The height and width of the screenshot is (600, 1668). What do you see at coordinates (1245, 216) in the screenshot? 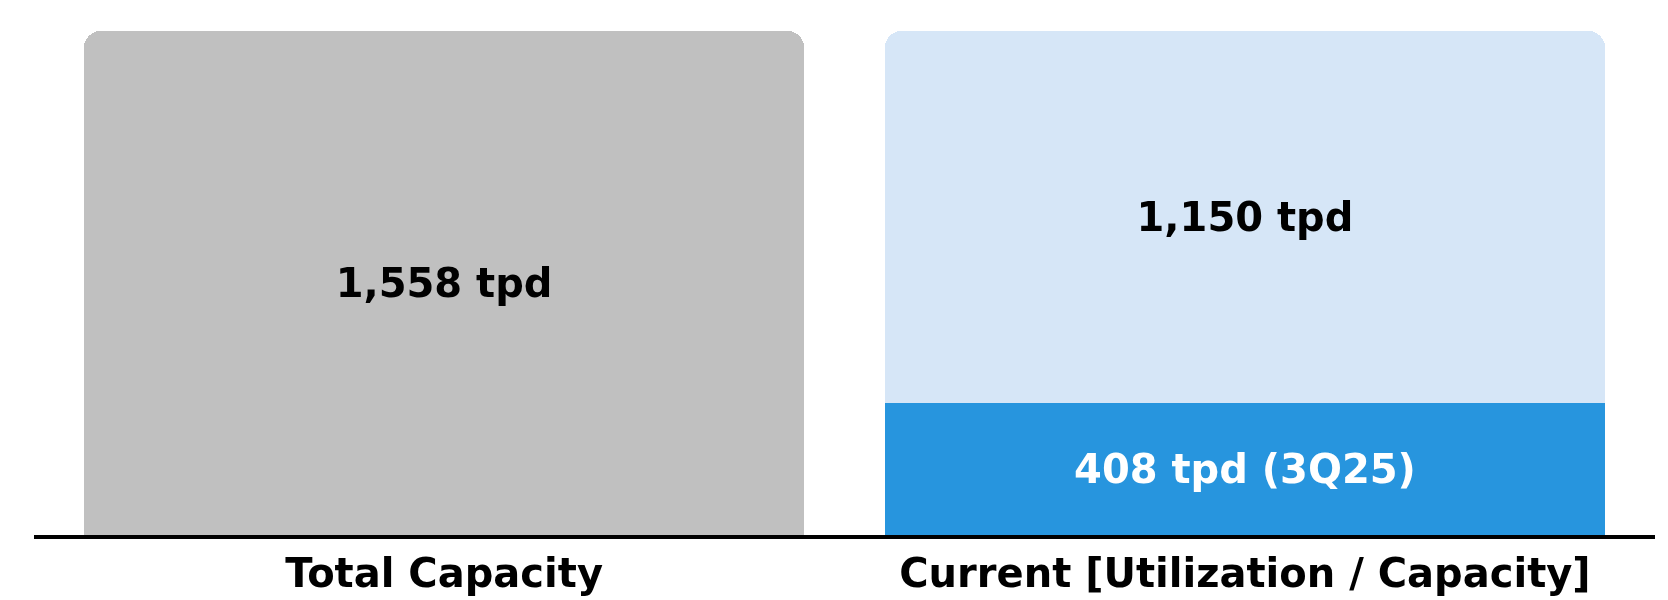
I see `data-label: 1,150 tpd` at bounding box center [1245, 216].